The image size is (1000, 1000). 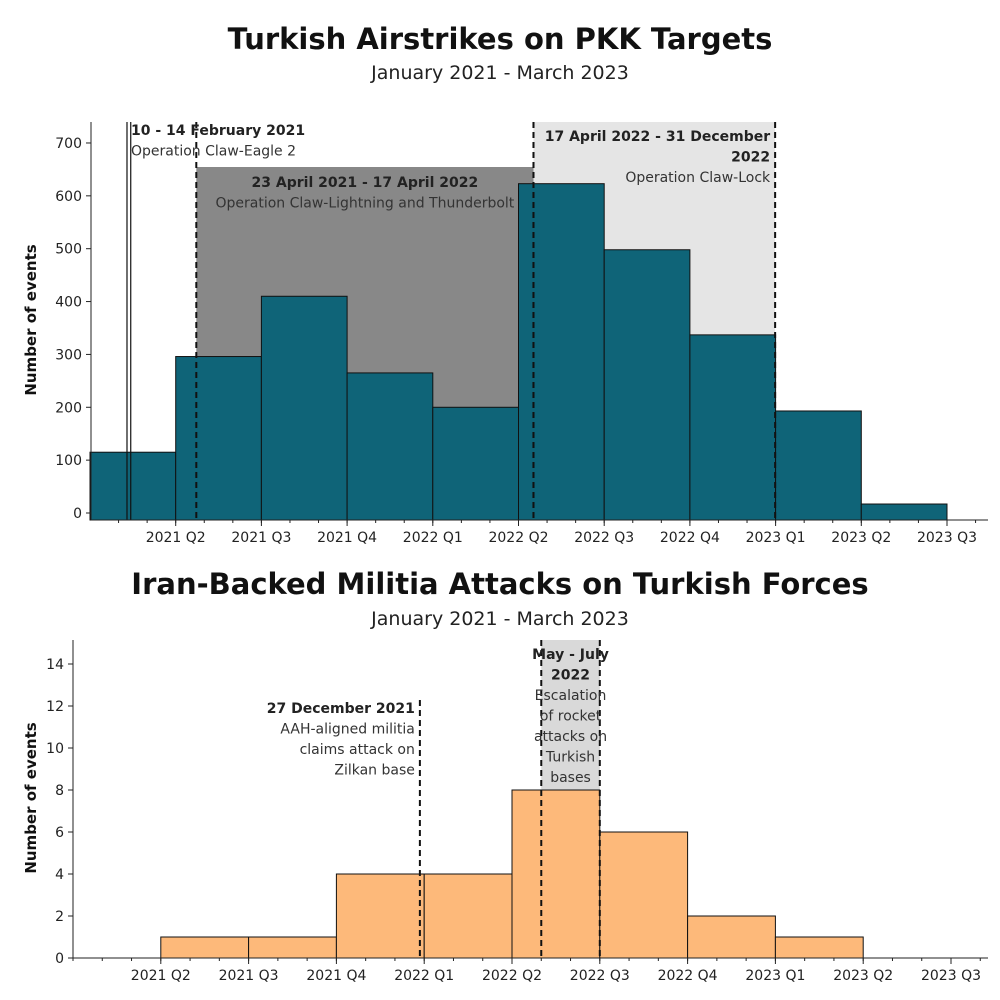 I want to click on annotation-title-1-0: 23 April 2021 - 17 April 2022, so click(x=365, y=183).